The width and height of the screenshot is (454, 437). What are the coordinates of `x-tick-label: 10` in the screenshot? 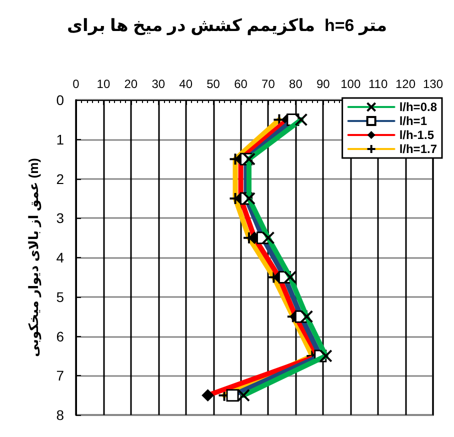 It's located at (103, 84).